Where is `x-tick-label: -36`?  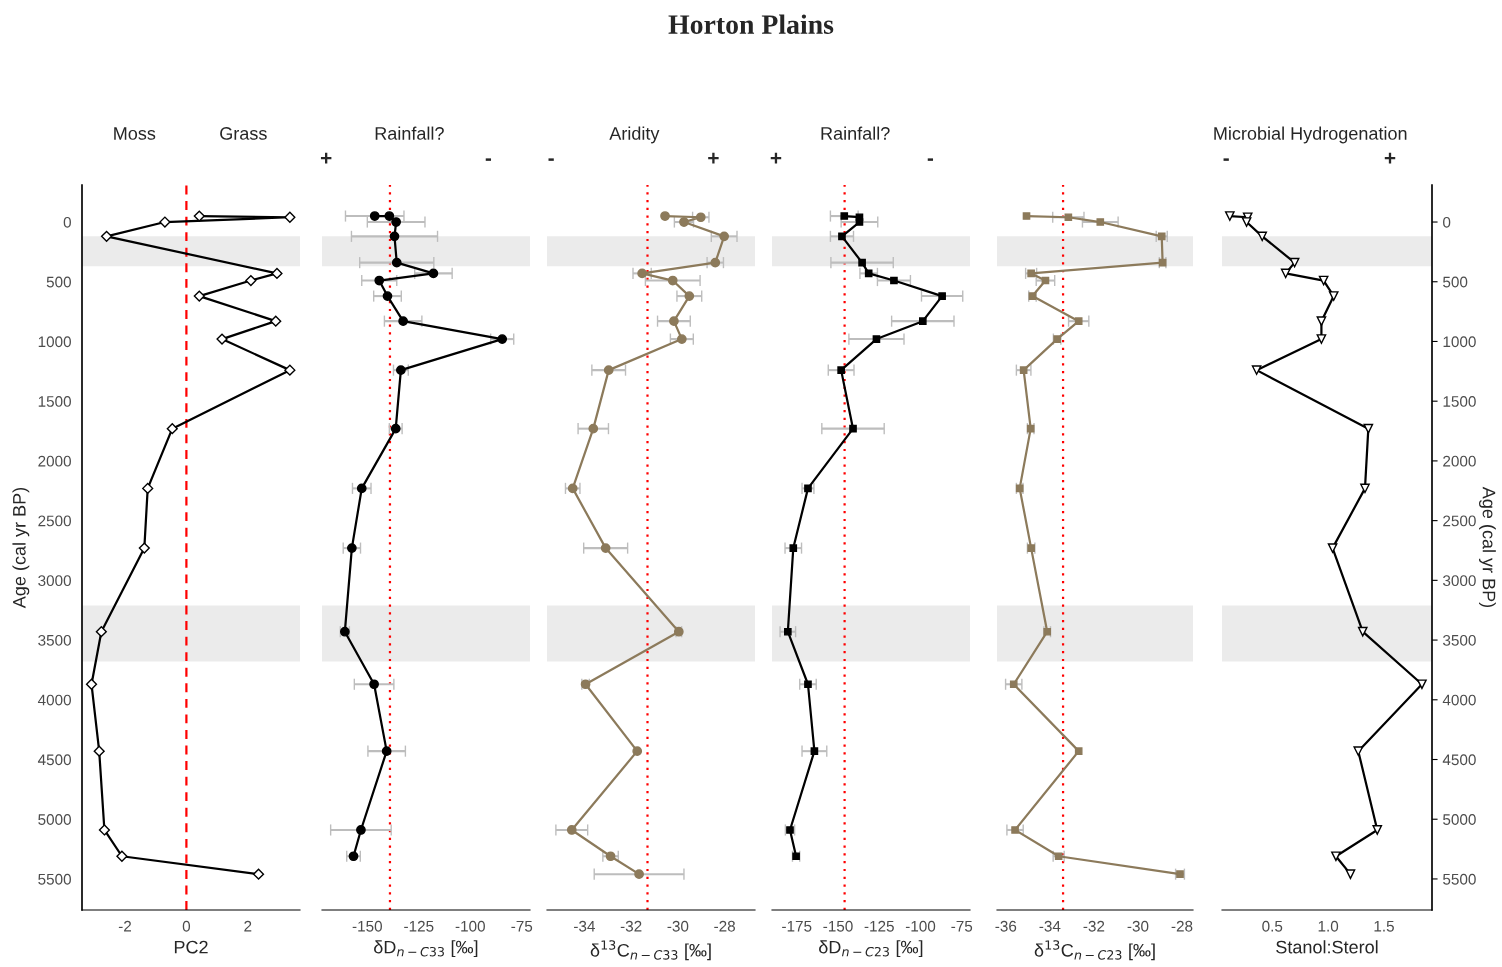 x-tick-label: -36 is located at coordinates (1006, 926).